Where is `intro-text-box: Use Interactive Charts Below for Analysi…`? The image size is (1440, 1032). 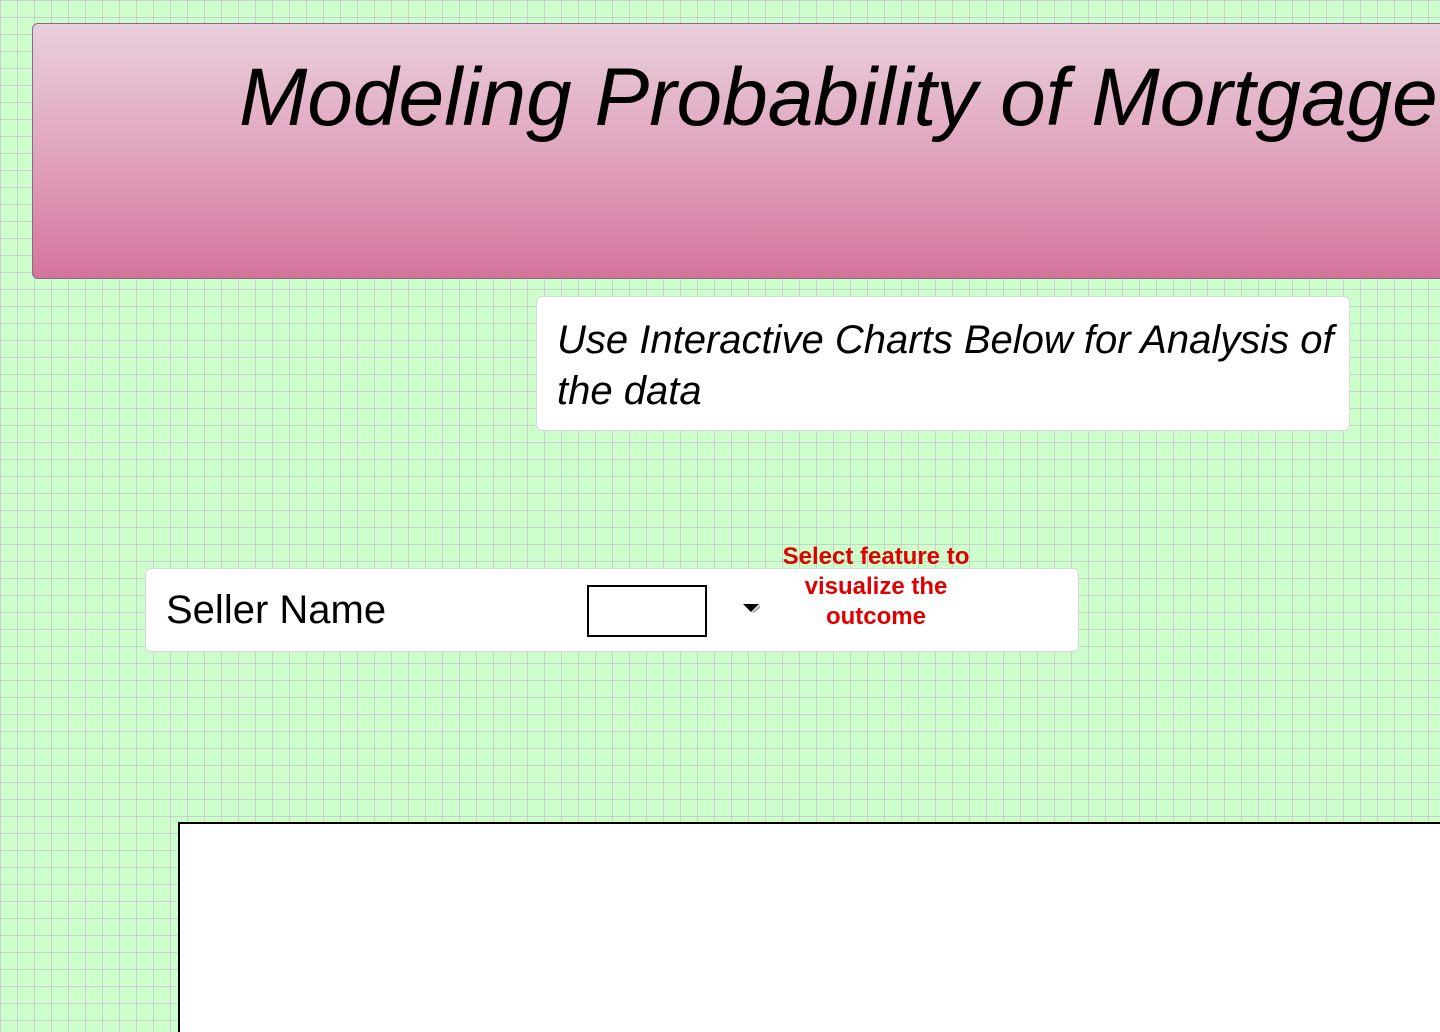 intro-text-box: Use Interactive Charts Below for Analysi… is located at coordinates (943, 363).